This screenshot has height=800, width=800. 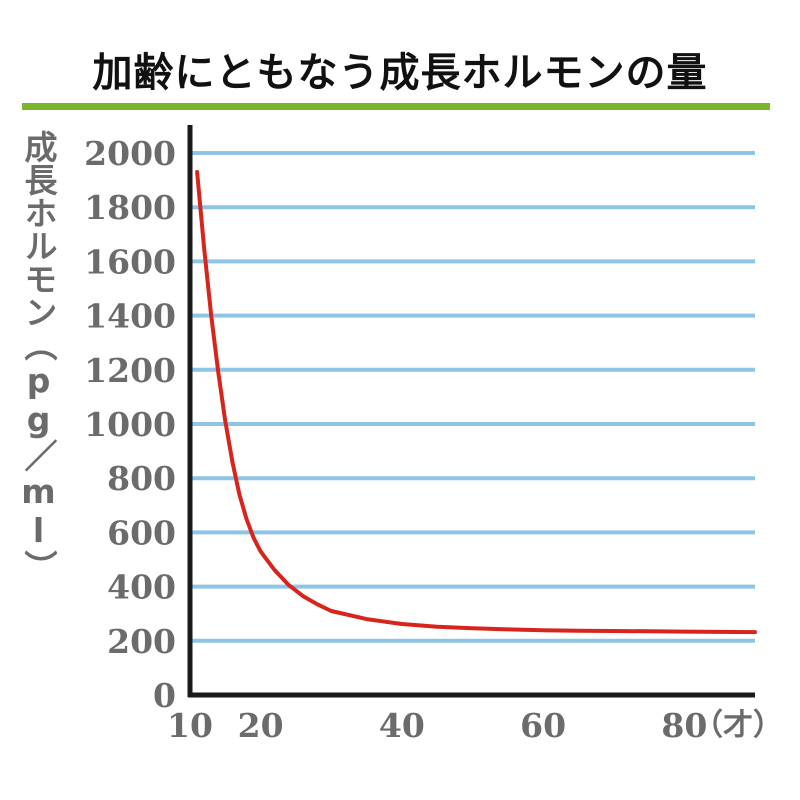 I want to click on x-tick-label: 20, so click(x=261, y=725).